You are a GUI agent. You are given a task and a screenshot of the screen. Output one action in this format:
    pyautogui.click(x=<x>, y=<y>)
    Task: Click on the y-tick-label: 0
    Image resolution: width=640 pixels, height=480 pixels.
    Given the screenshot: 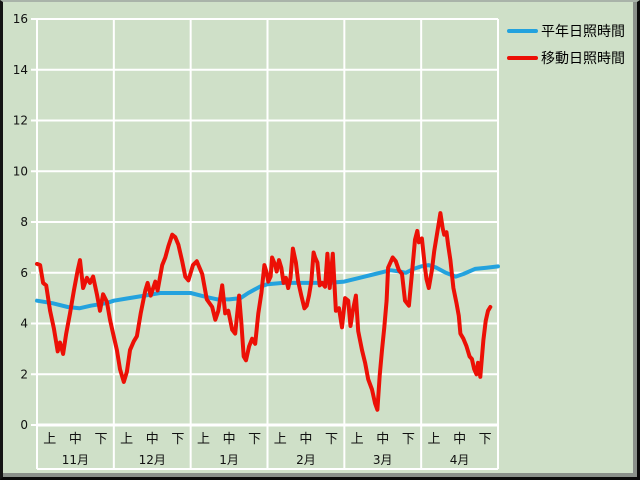 What is the action you would take?
    pyautogui.click(x=24, y=425)
    